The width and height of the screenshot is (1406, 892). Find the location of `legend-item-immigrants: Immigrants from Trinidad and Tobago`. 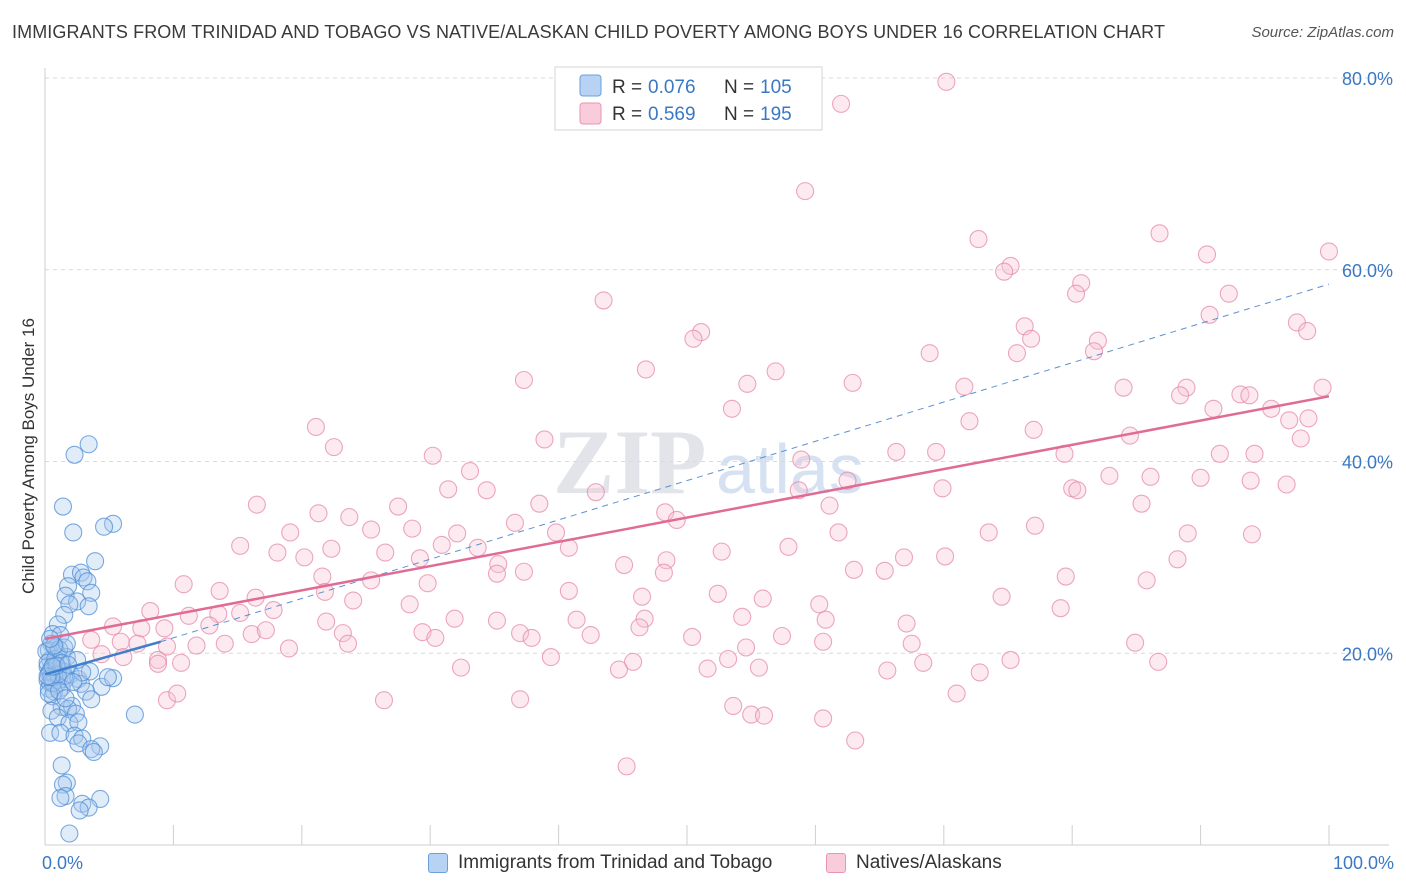

legend-item-immigrants: Immigrants from Trinidad and Tobago is located at coordinates (600, 863).